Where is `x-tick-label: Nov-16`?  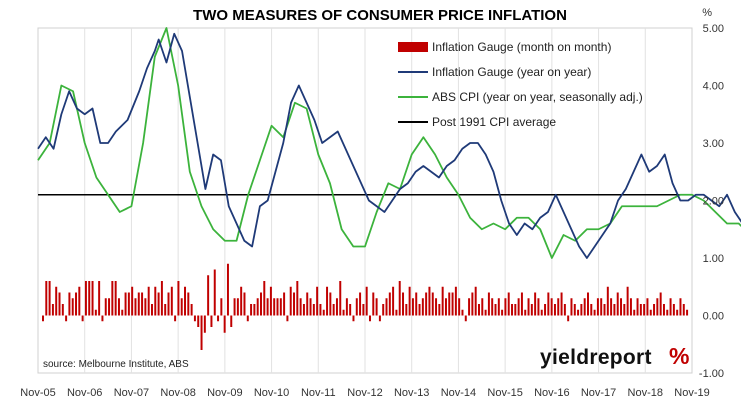
x-tick-label: Nov-16 is located at coordinates (551, 393).